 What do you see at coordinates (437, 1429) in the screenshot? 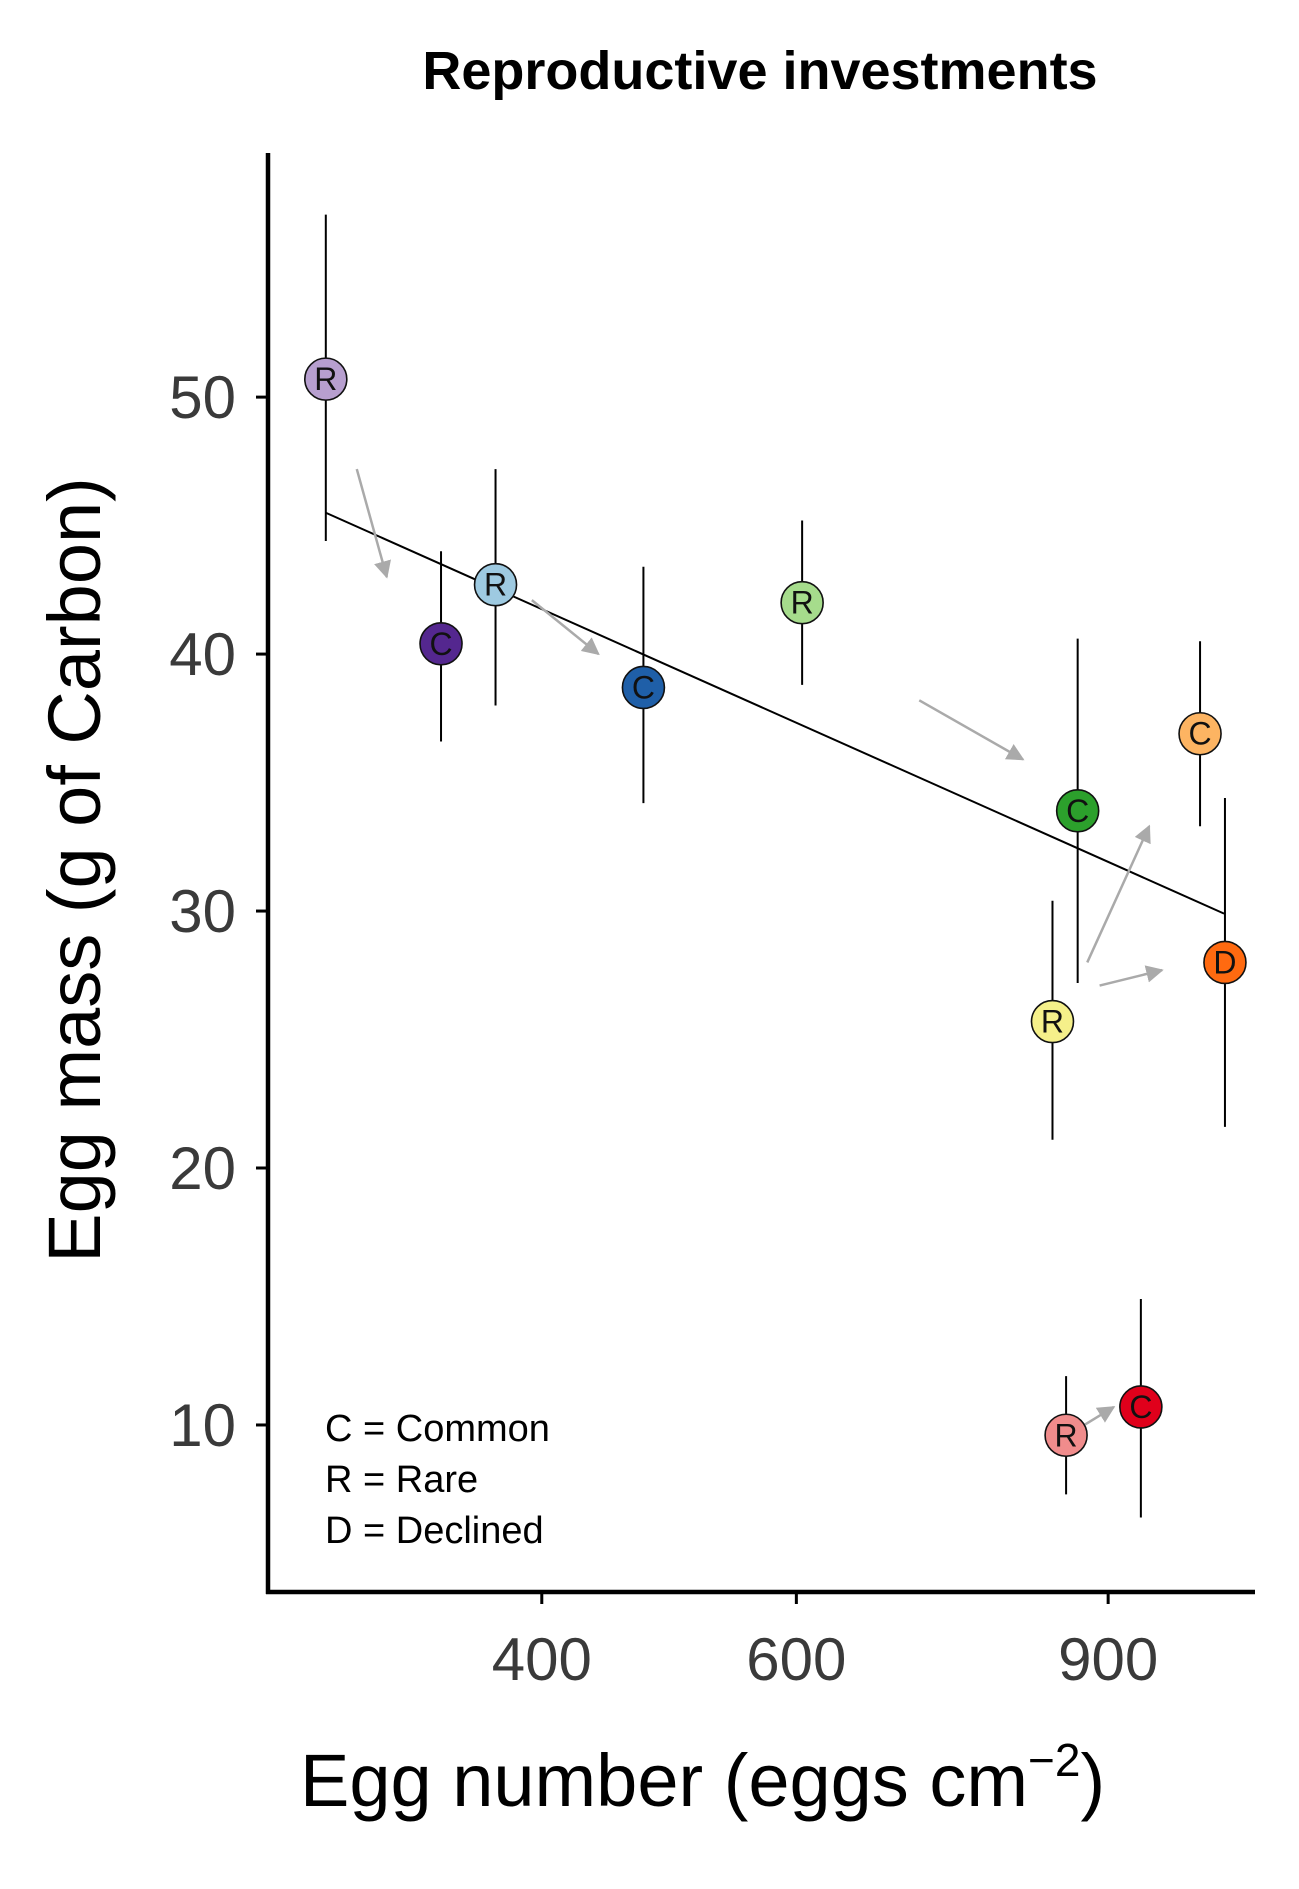
I see `legend-entry-common: C = Common` at bounding box center [437, 1429].